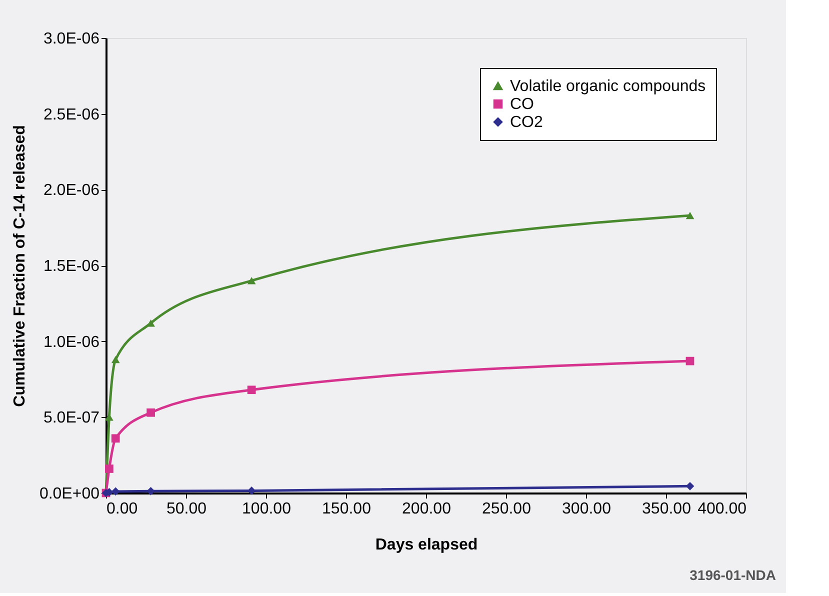 The image size is (829, 596). Describe the element at coordinates (71, 342) in the screenshot. I see `y-tick-label: 1.0E-06` at that location.